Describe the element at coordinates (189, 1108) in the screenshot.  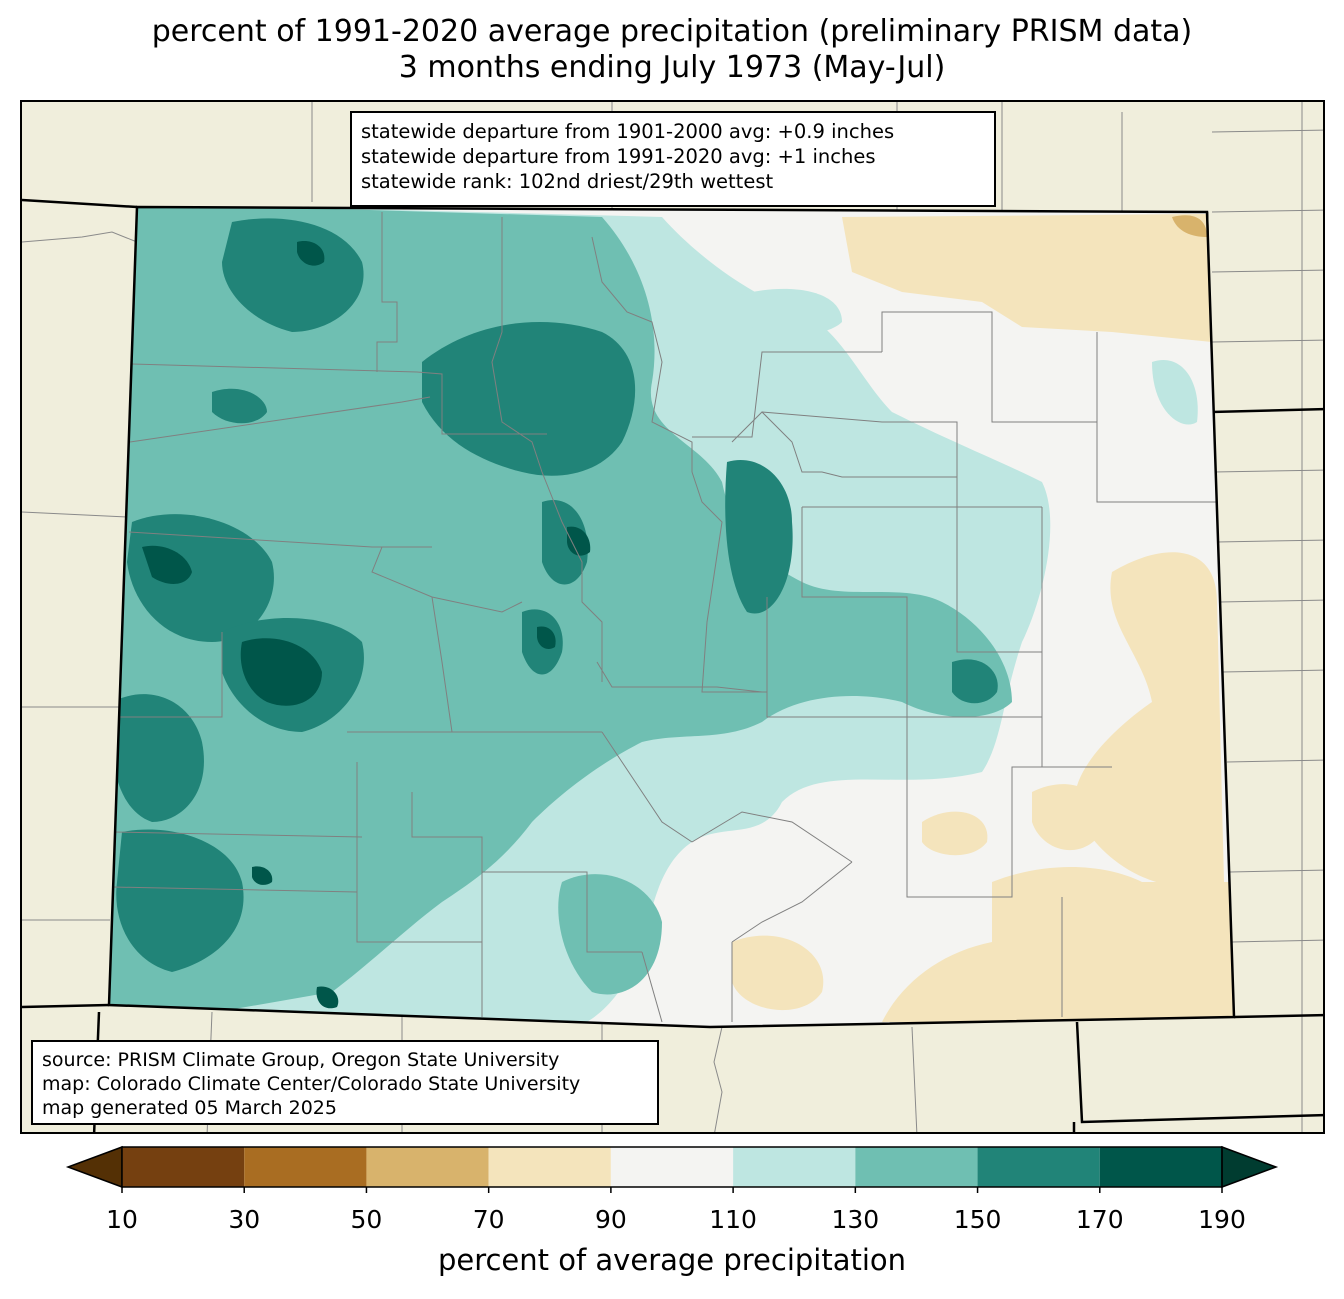
I see `source-line-3: map generated 05 March 2025` at that location.